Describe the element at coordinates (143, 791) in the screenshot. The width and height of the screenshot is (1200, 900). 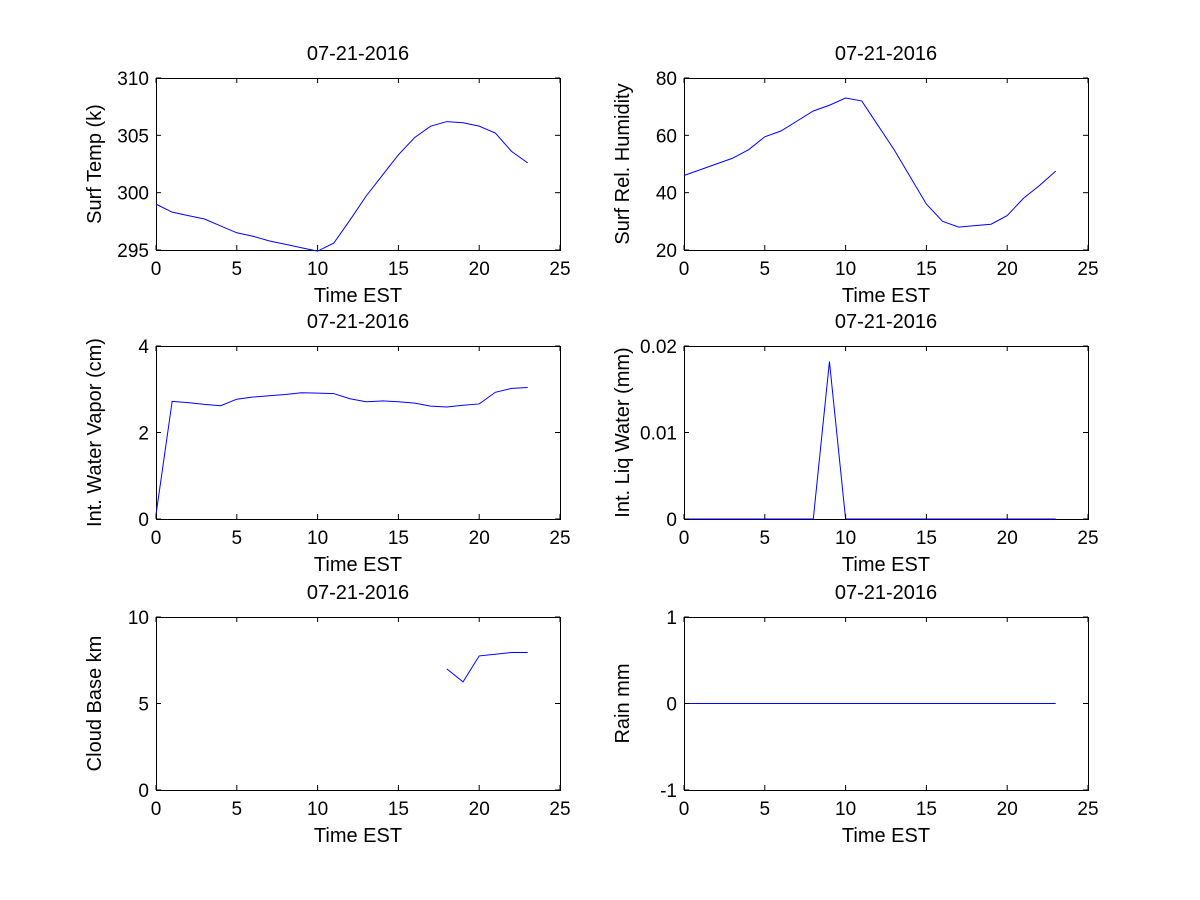
I see `chart-5-ytick-label: 0` at that location.